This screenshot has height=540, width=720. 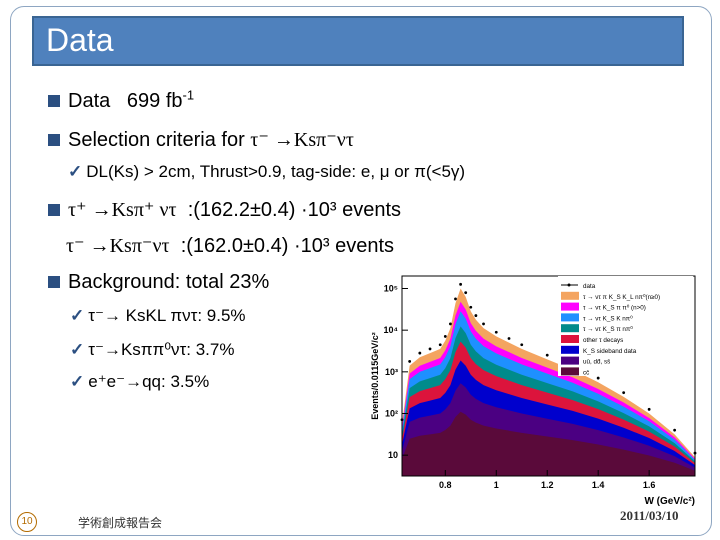 What do you see at coordinates (89, 101) in the screenshot?
I see `data-label: Data` at bounding box center [89, 101].